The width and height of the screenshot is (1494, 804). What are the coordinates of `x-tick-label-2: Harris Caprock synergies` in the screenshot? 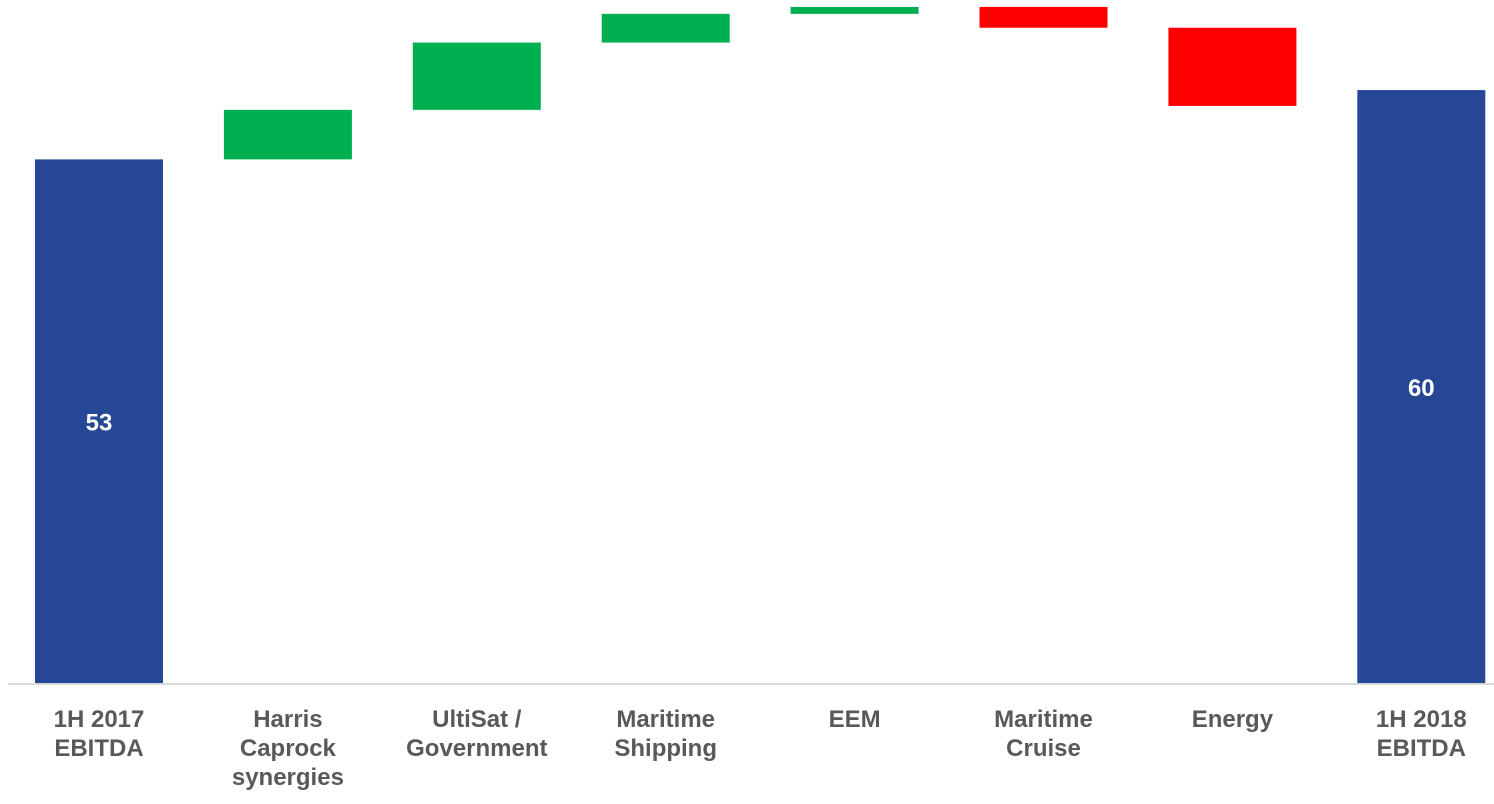 It's located at (288, 748).